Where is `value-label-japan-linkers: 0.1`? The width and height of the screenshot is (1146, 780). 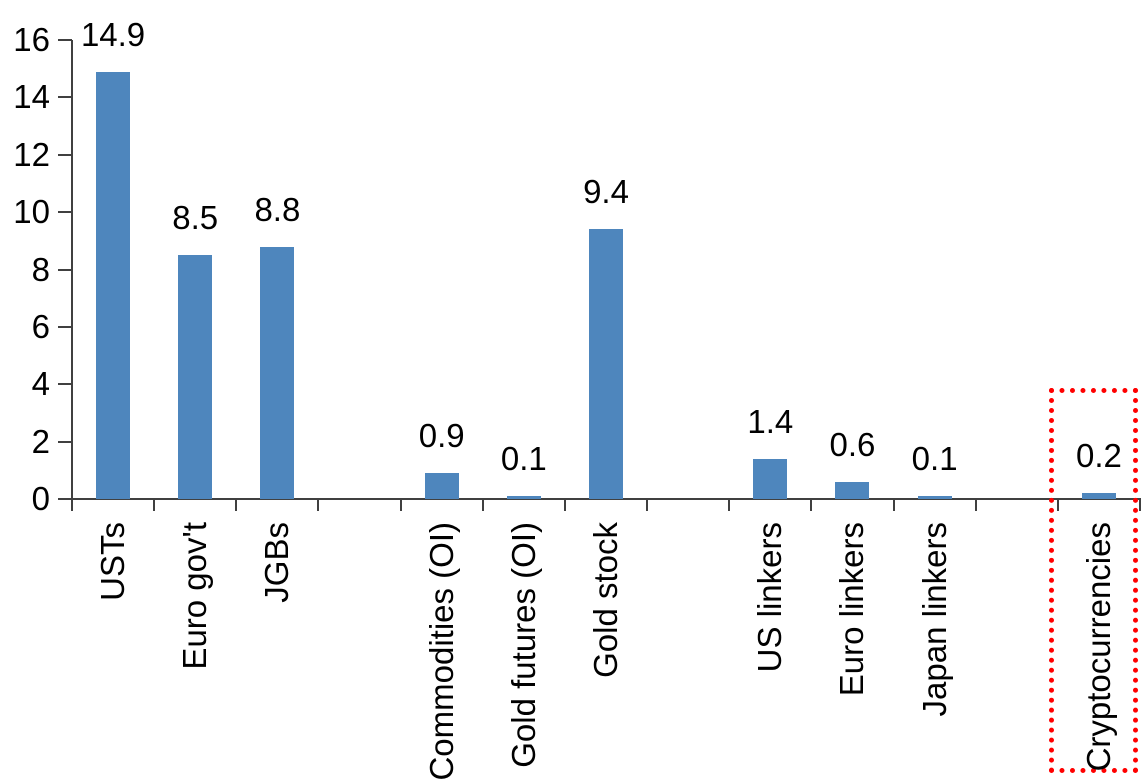 value-label-japan-linkers: 0.1 is located at coordinates (934, 459).